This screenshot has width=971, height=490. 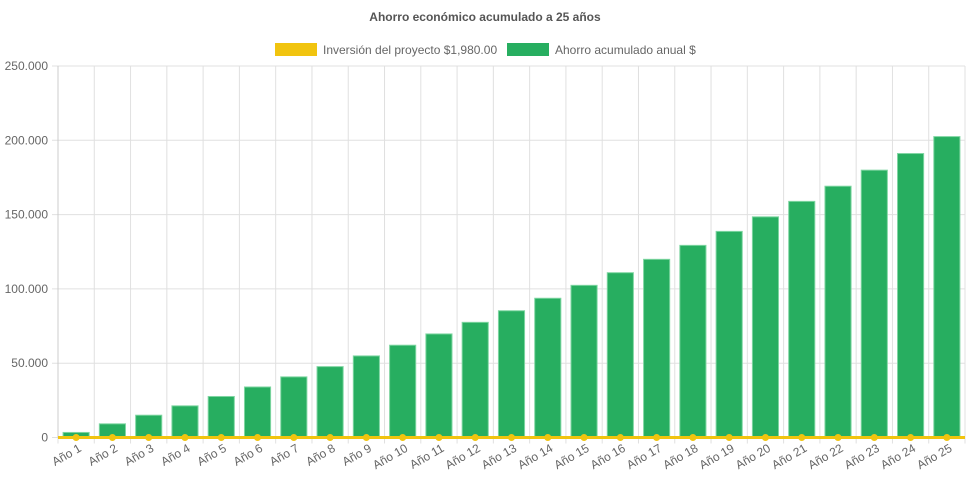 I want to click on x-tick-label: Año 4, so click(x=175, y=455).